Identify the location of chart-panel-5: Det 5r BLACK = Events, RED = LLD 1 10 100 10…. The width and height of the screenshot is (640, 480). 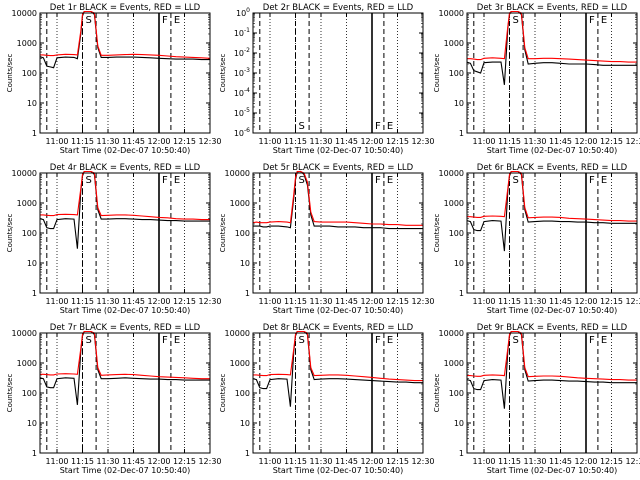
(327, 239).